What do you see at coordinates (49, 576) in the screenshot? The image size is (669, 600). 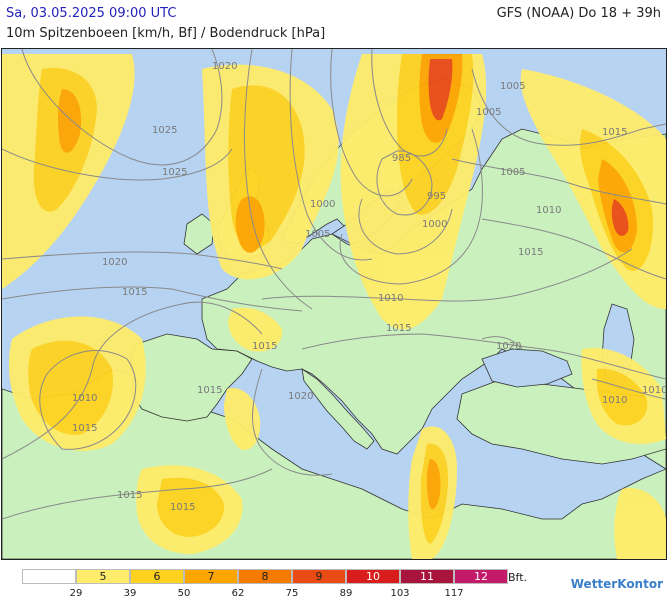 I see `legend-bin` at bounding box center [49, 576].